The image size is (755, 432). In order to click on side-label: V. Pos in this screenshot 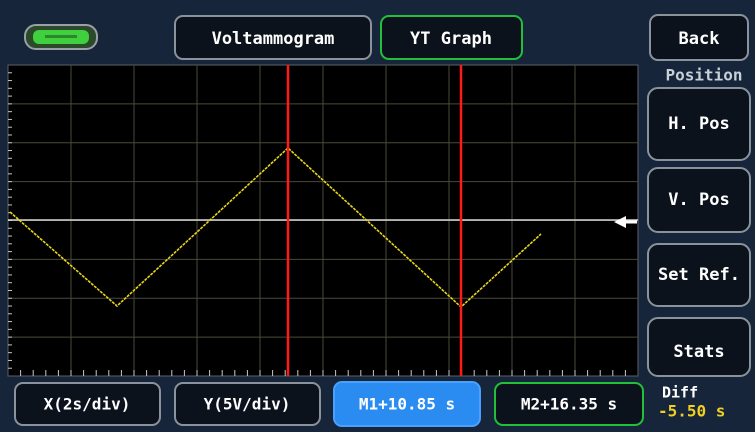, I will do `click(698, 200)`.